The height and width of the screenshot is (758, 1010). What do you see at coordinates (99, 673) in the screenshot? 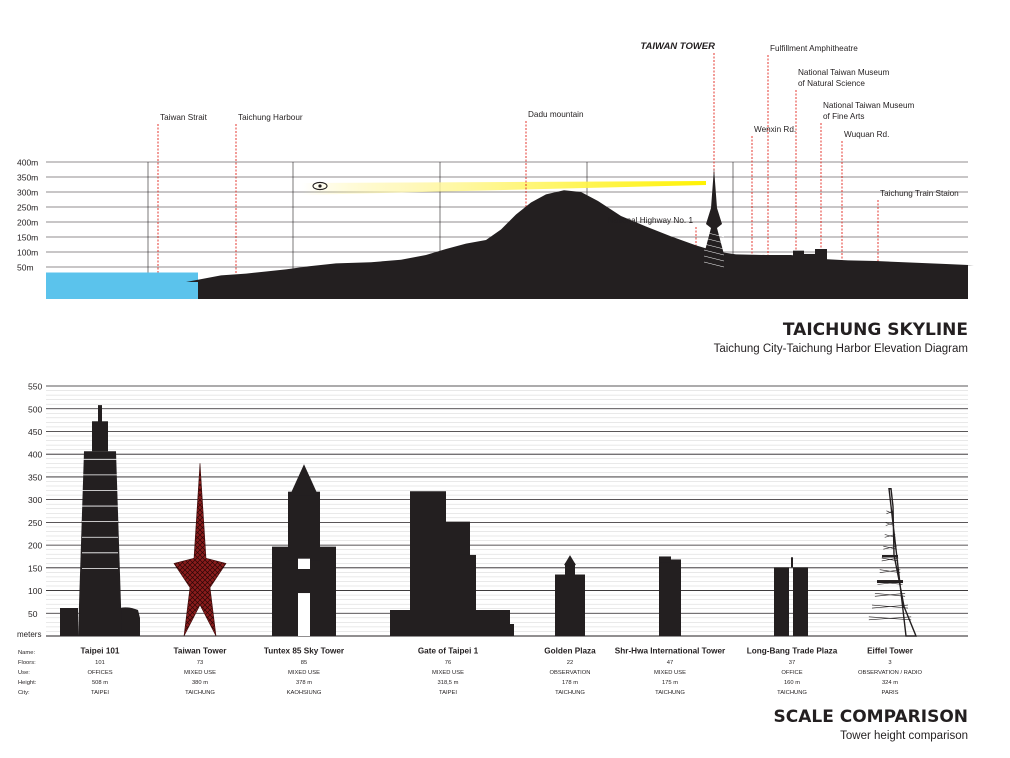
I see `tower-uses-label: OFFICES` at bounding box center [99, 673].